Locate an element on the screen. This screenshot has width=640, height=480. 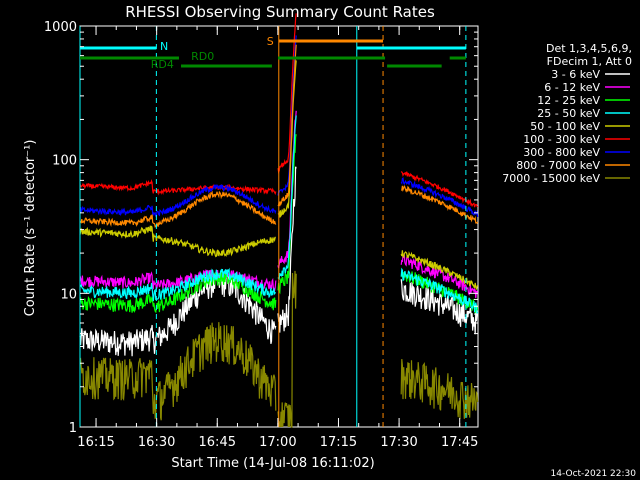
legend-entry-label: 50 - 100 keV is located at coordinates (565, 126).